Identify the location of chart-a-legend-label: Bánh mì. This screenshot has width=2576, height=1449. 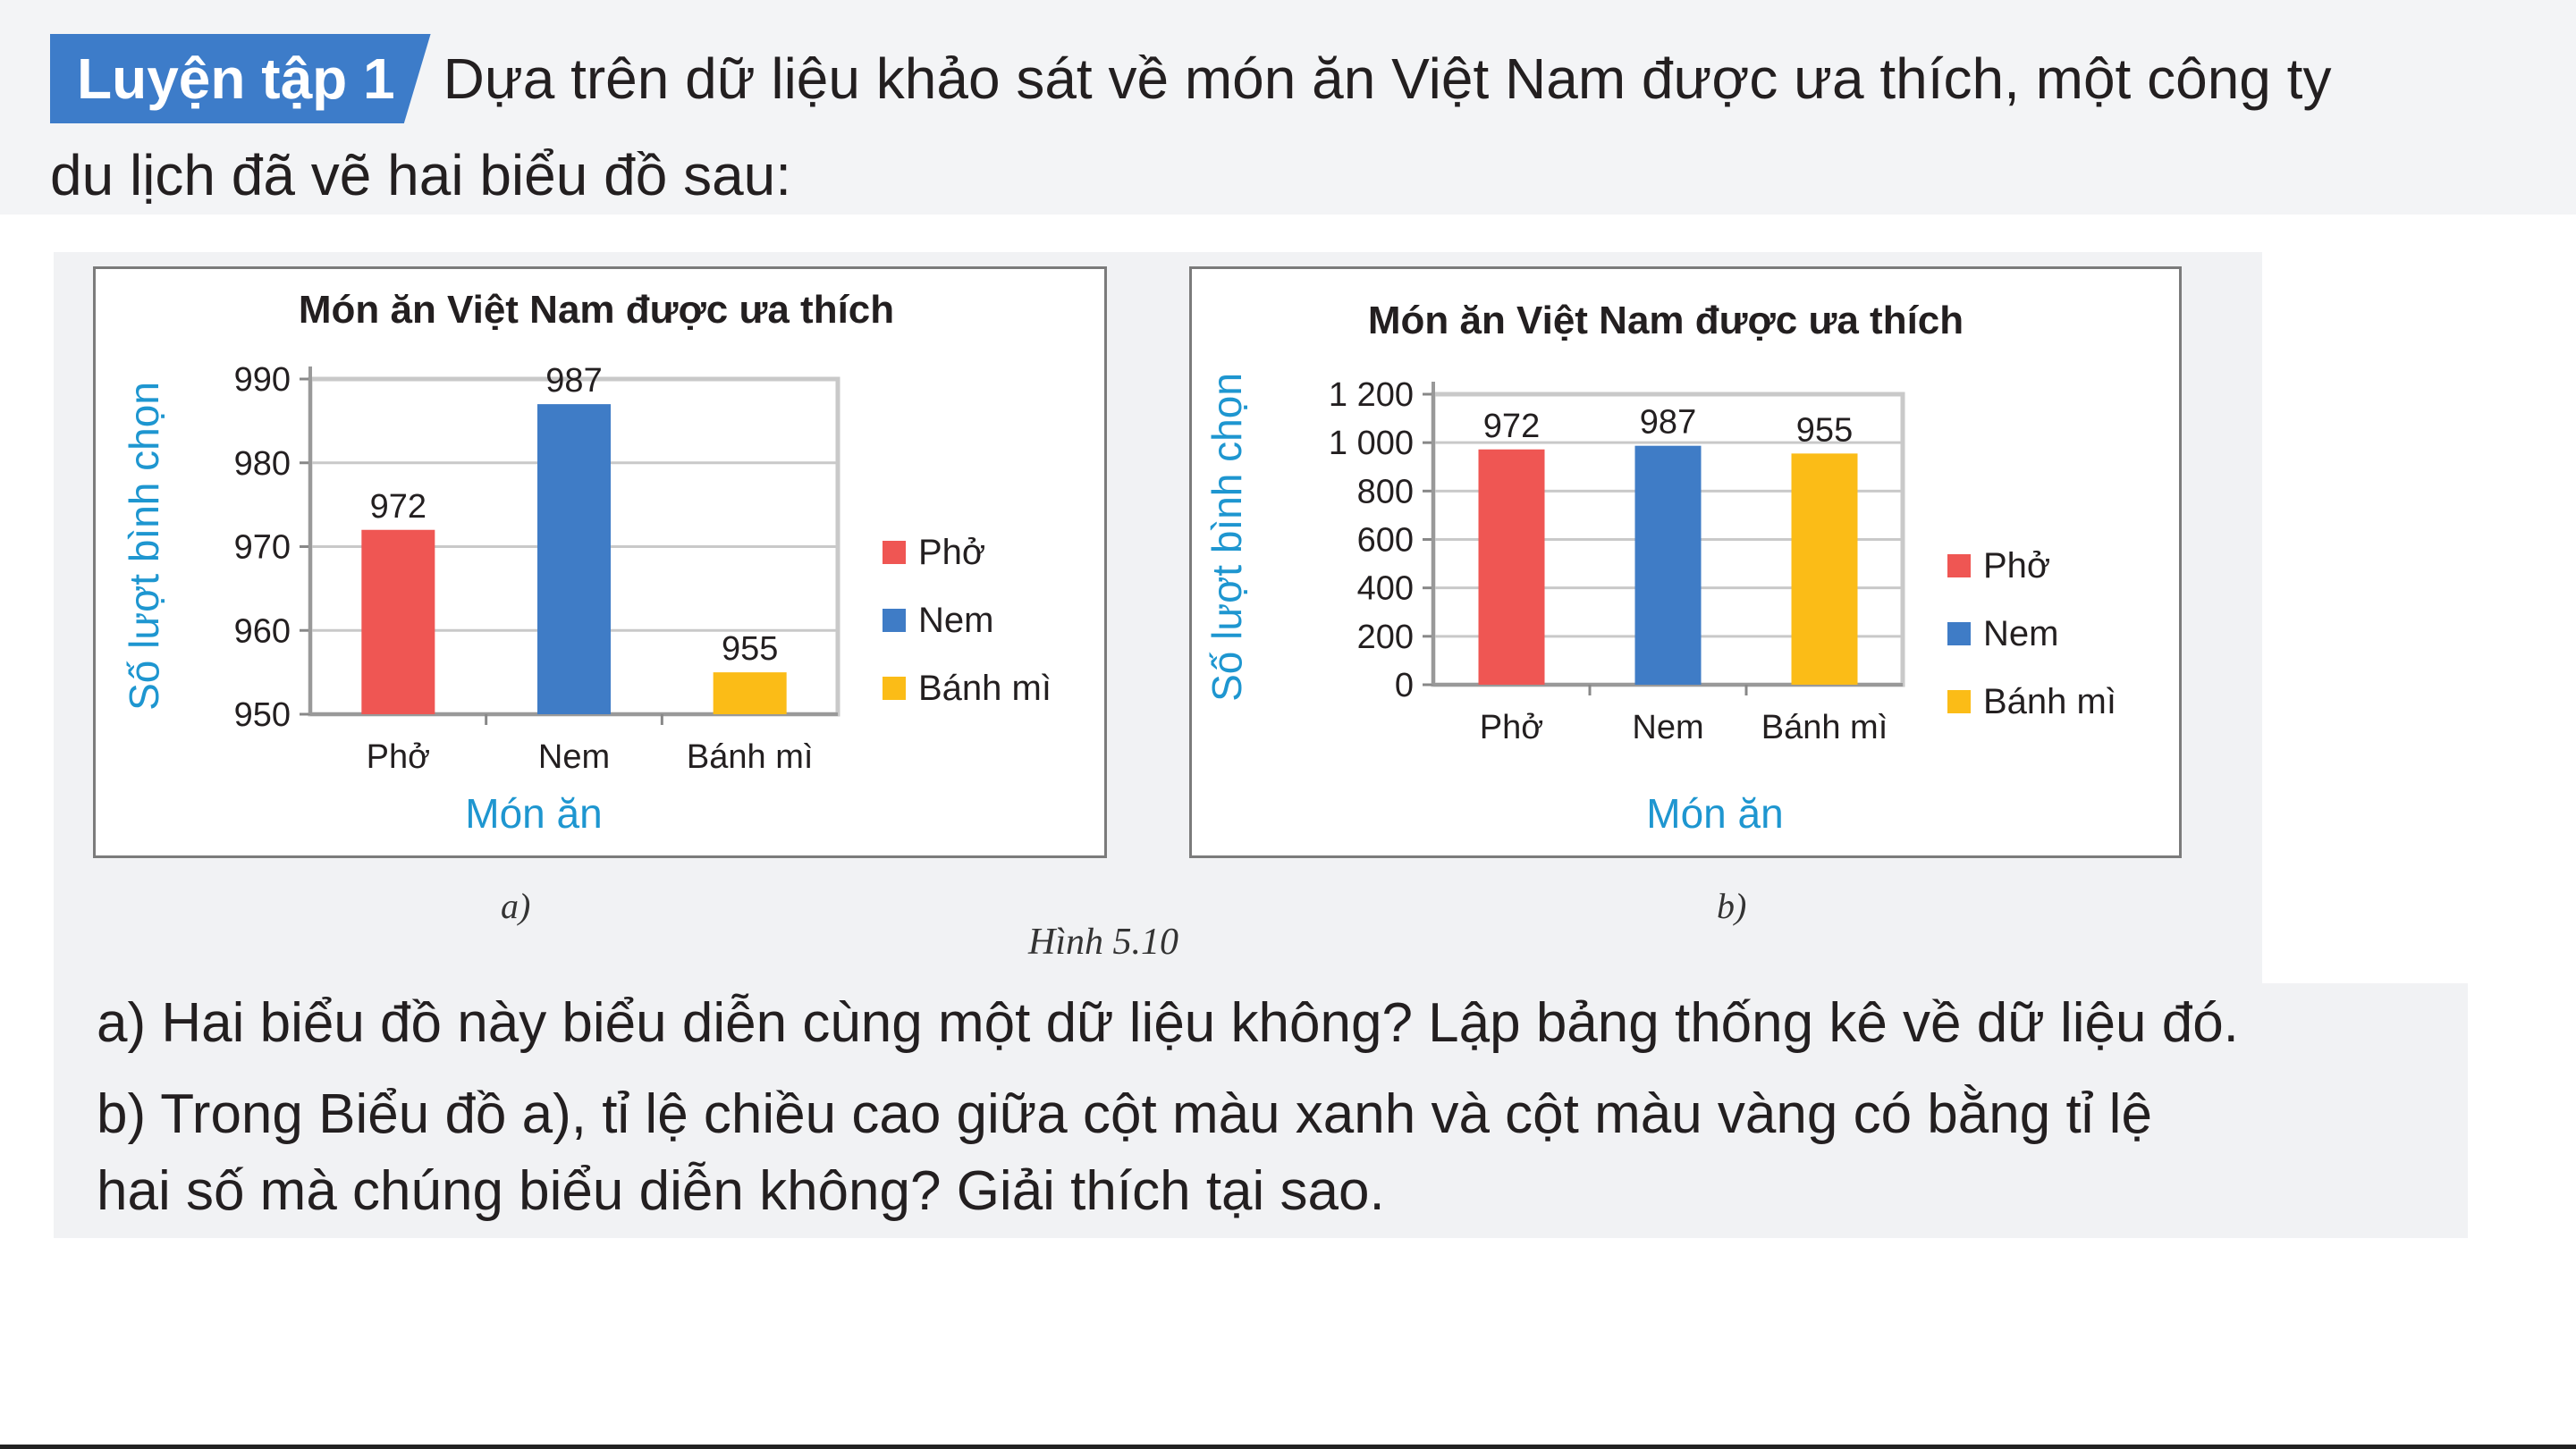
(985, 688).